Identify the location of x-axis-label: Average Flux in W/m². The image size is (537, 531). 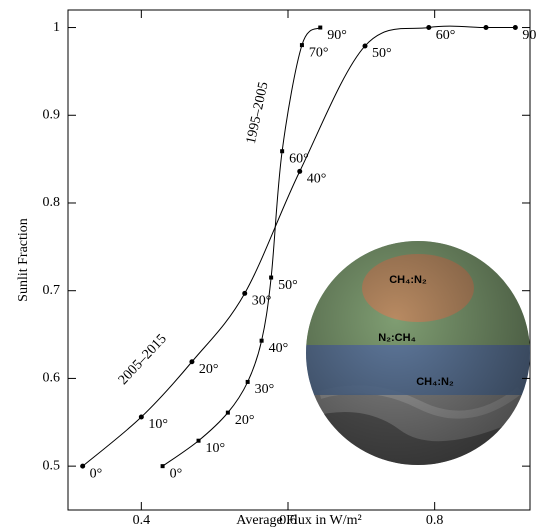
(298, 520).